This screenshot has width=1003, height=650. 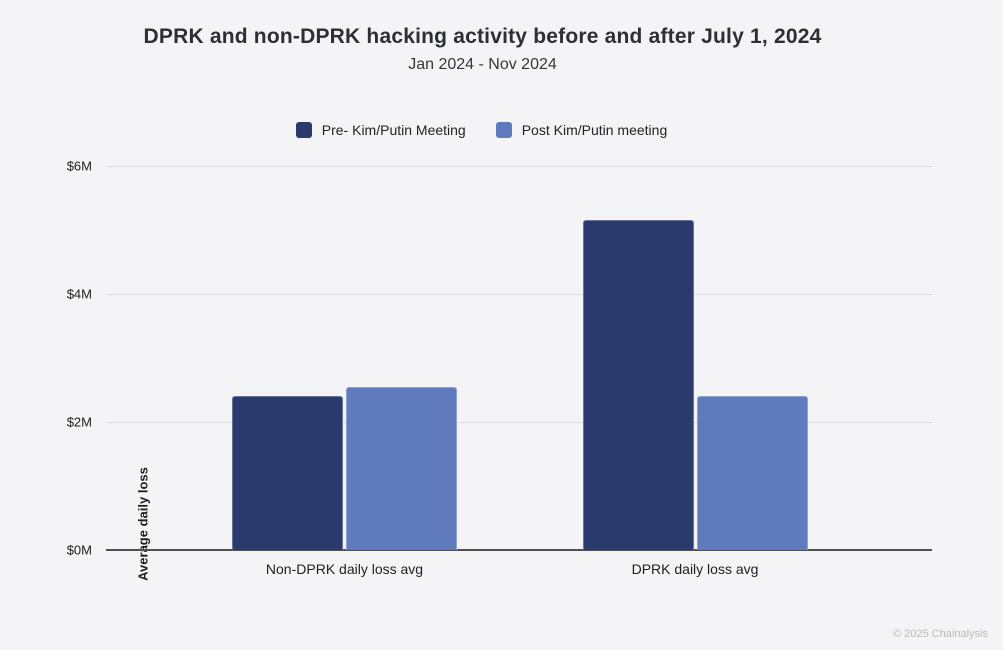 I want to click on x-category-label: DPRK daily loss avg, so click(x=695, y=569).